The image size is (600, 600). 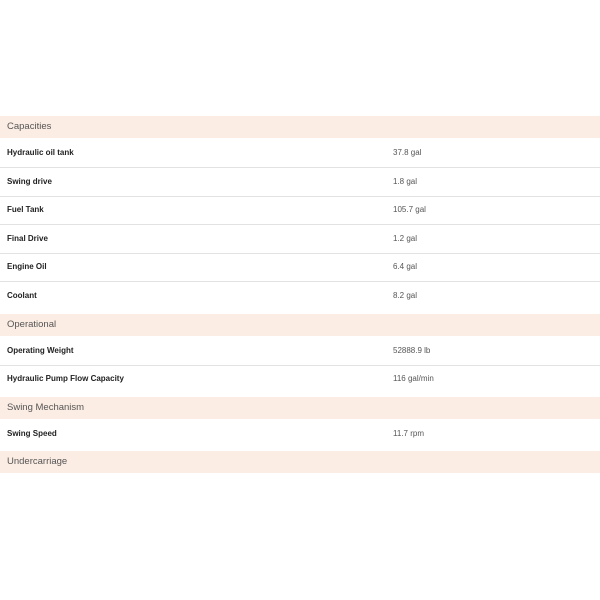 I want to click on spec-row: Swing drive 1.8 gal, so click(x=300, y=182).